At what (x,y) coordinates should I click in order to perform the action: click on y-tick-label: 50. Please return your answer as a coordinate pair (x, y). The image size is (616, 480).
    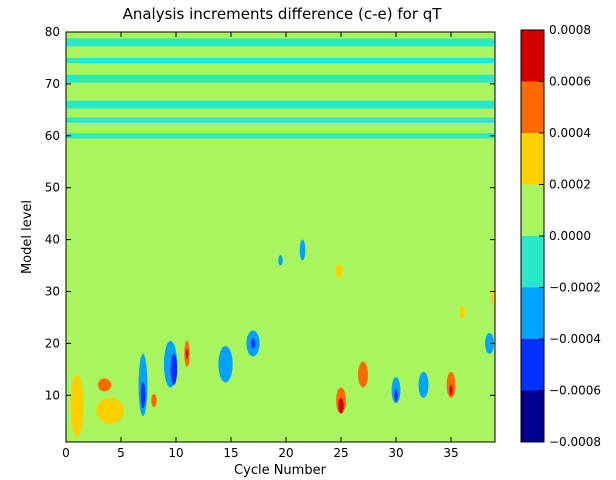
    Looking at the image, I should click on (52, 188).